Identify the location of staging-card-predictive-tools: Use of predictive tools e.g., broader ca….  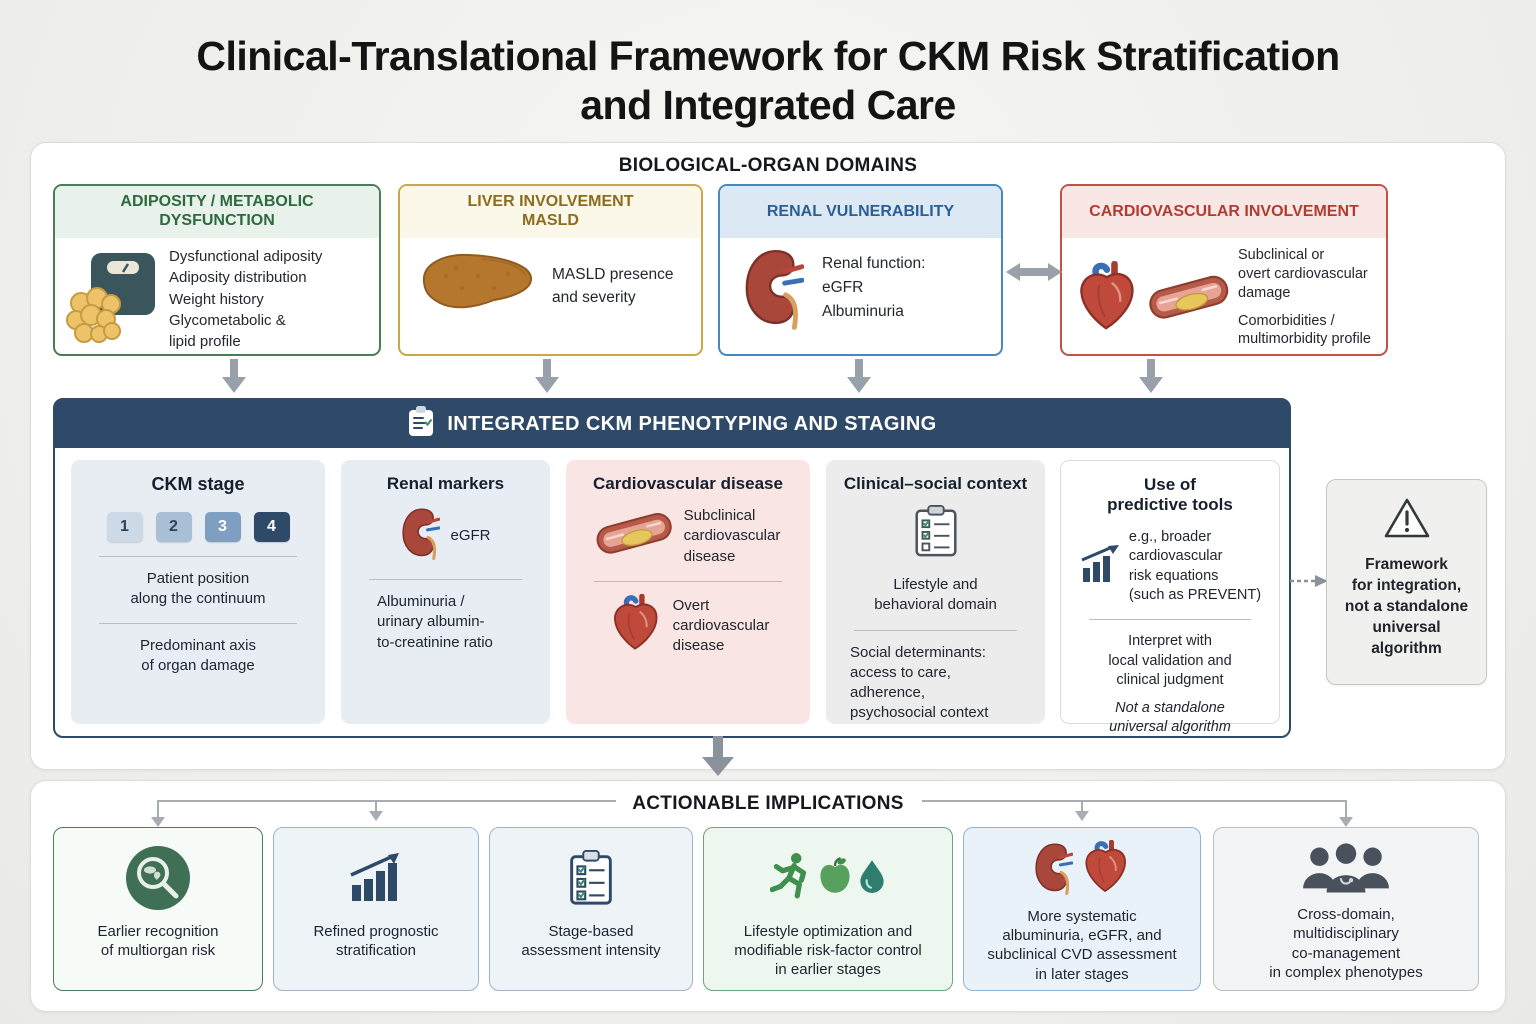
(1170, 597).